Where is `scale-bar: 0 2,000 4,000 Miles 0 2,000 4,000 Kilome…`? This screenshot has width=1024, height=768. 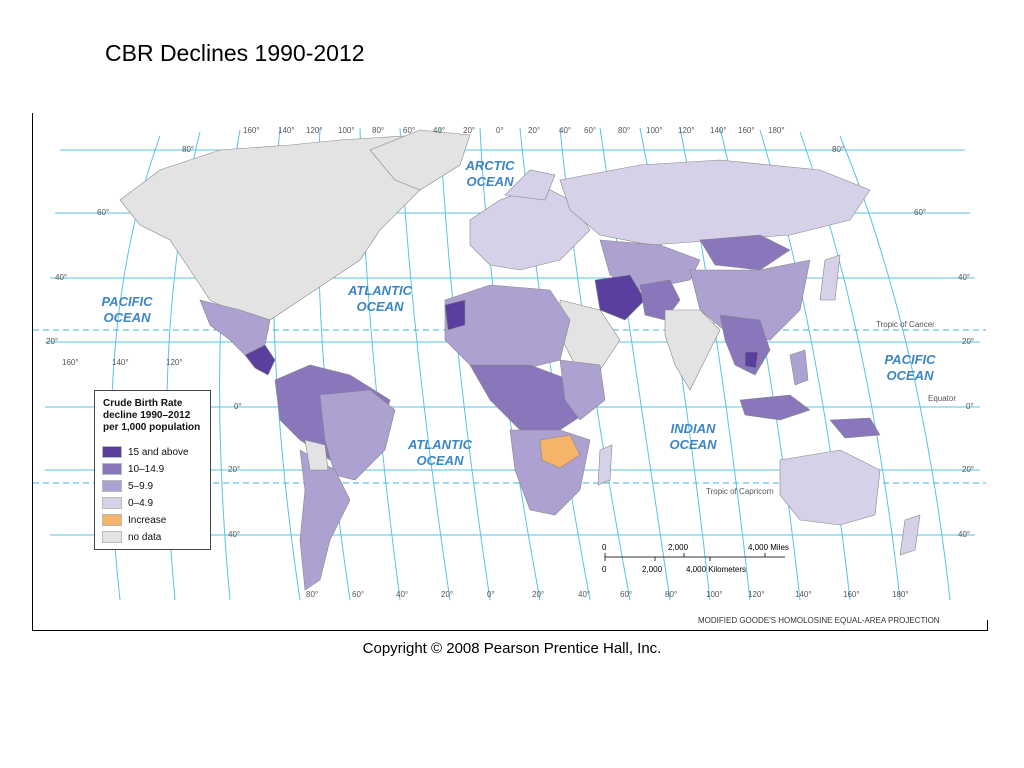
scale-bar: 0 2,000 4,000 Miles 0 2,000 4,000 Kilome… is located at coordinates (700, 560).